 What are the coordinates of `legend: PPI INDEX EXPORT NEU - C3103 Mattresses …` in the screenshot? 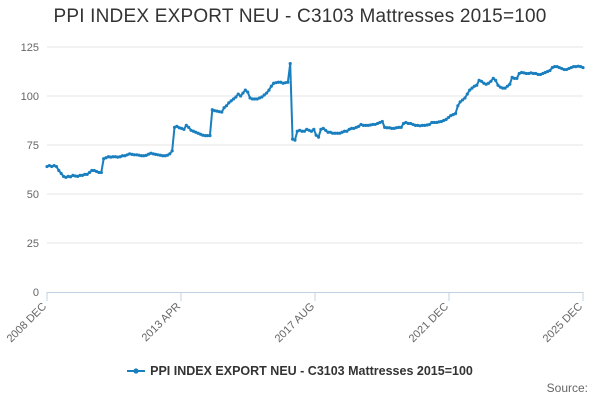 It's located at (300, 371).